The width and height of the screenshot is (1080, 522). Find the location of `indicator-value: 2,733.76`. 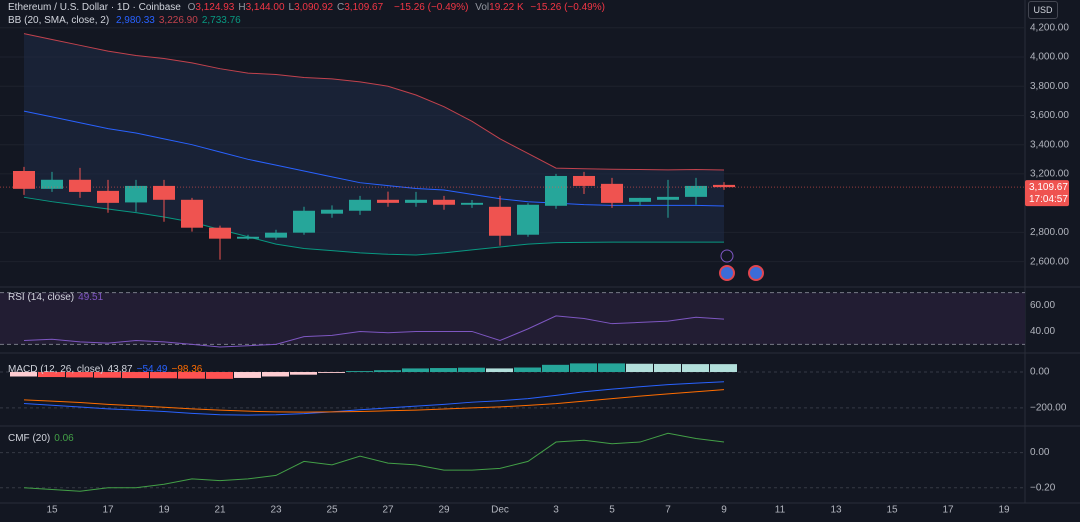

indicator-value: 2,733.76 is located at coordinates (221, 20).